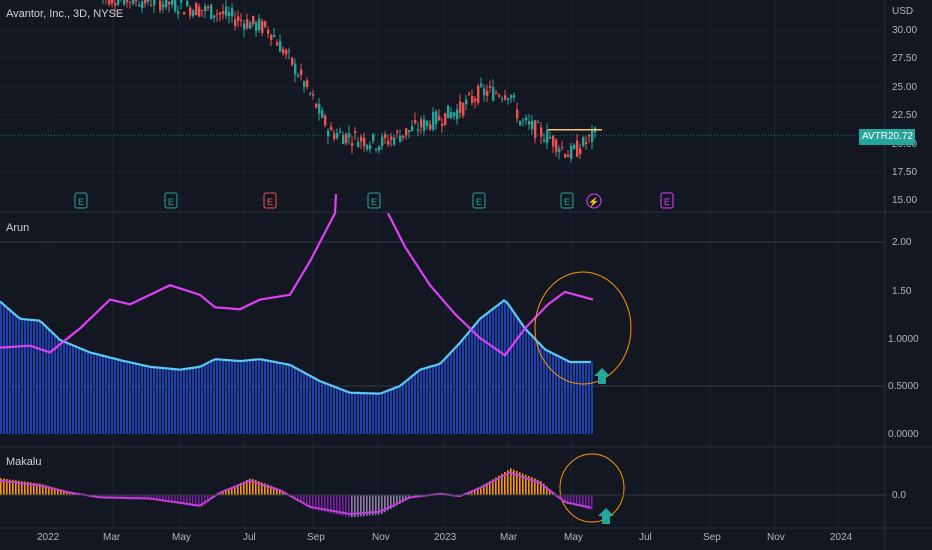 The height and width of the screenshot is (550, 932). What do you see at coordinates (171, 200) in the screenshot?
I see `earnings-icon` at bounding box center [171, 200].